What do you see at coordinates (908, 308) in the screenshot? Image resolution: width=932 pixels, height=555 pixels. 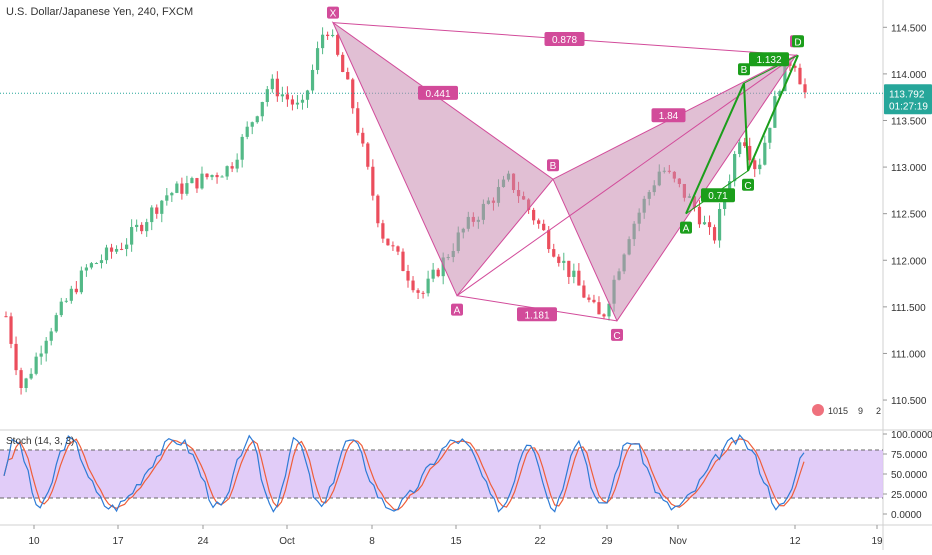 I see `price-tick-label: 111.500` at bounding box center [908, 308].